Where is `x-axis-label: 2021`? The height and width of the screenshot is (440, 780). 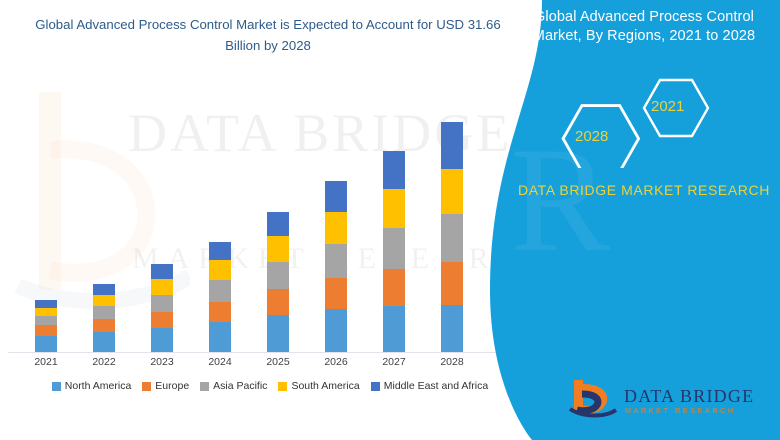
x-axis-label: 2021 is located at coordinates (46, 362).